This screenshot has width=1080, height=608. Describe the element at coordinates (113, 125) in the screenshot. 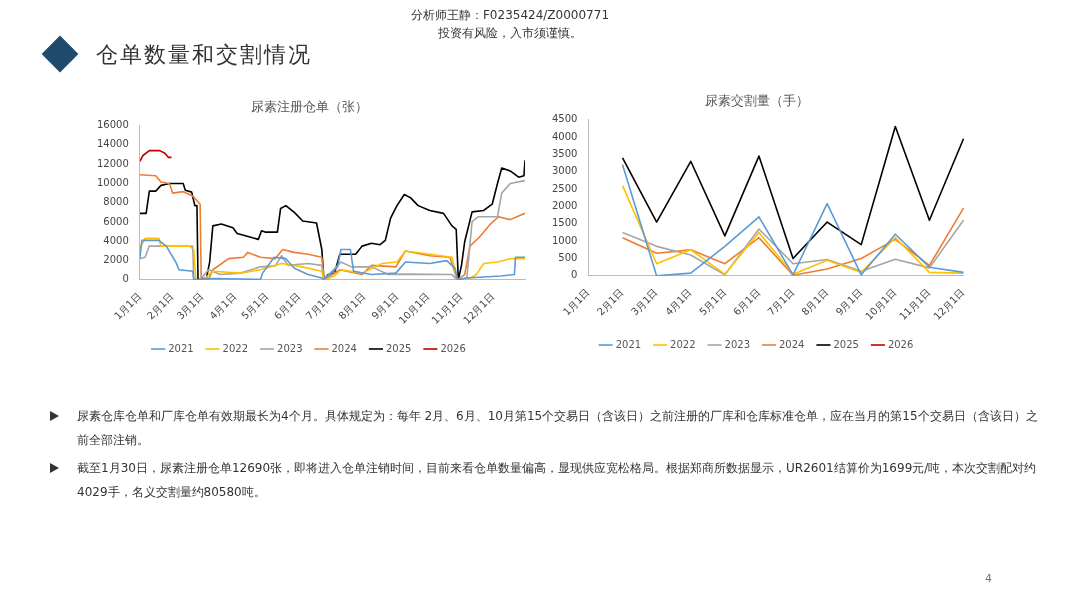

I see `y-tick-label: 16000` at that location.